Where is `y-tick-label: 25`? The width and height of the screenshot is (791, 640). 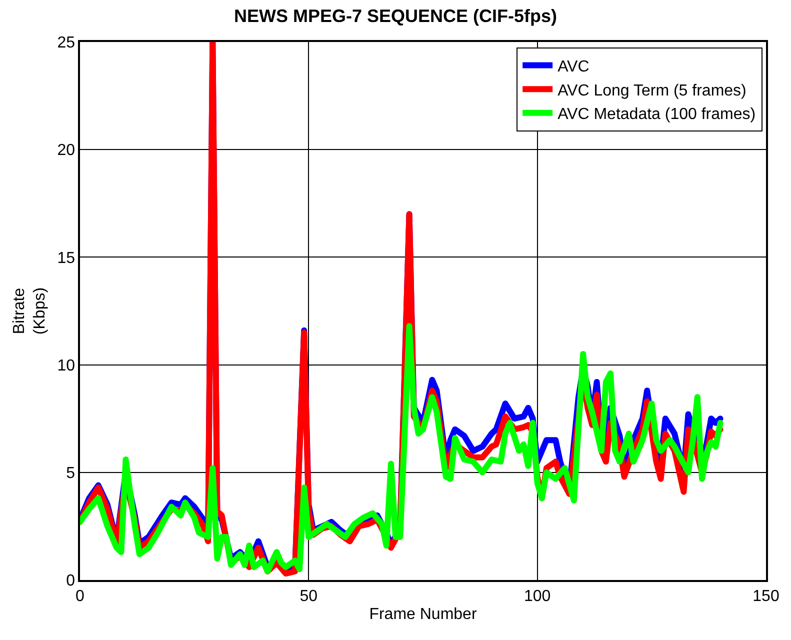
y-tick-label: 25 is located at coordinates (66, 43).